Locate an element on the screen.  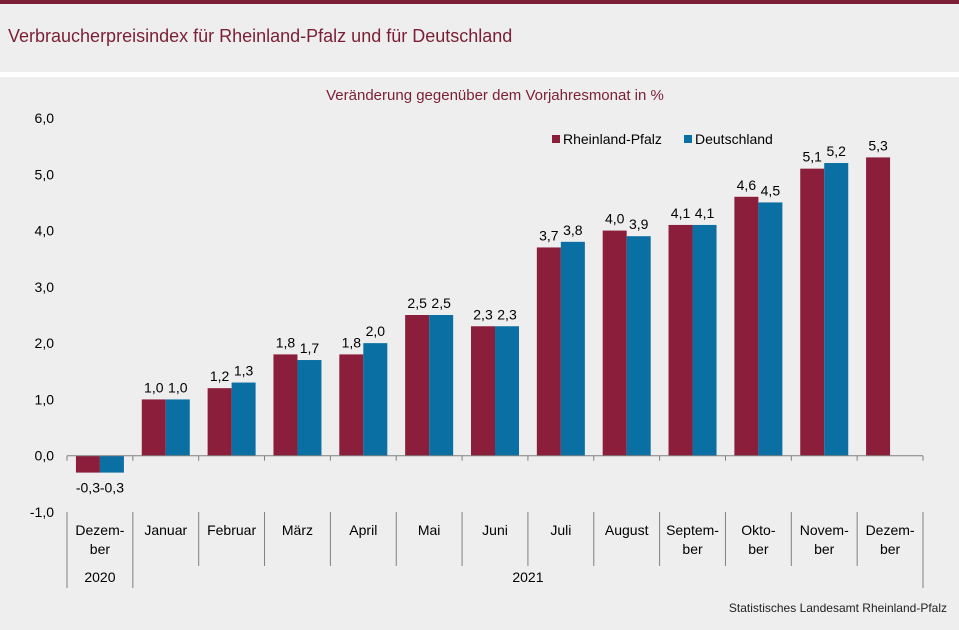
category-label: Okto- is located at coordinates (758, 530).